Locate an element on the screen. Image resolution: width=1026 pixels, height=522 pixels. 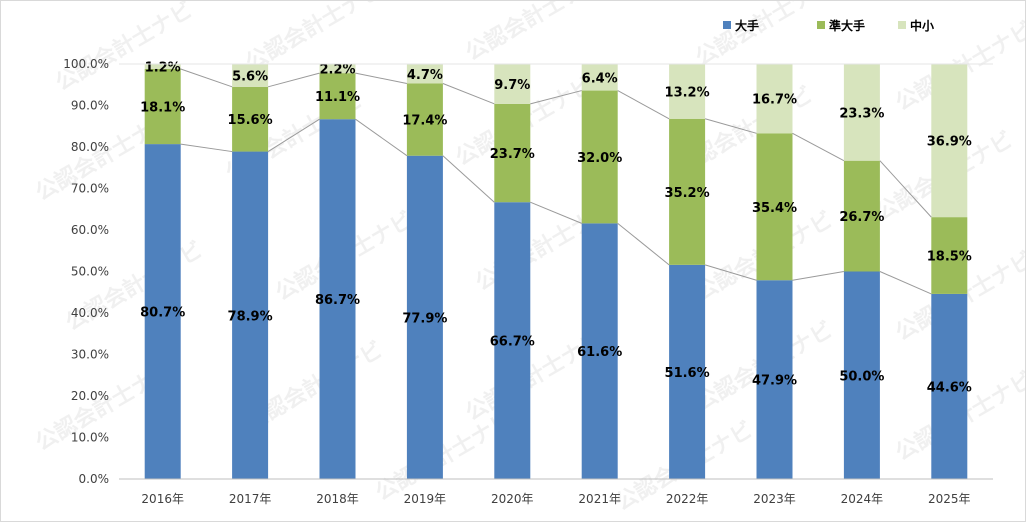
x-tick-label: 2018年 is located at coordinates (337, 499).